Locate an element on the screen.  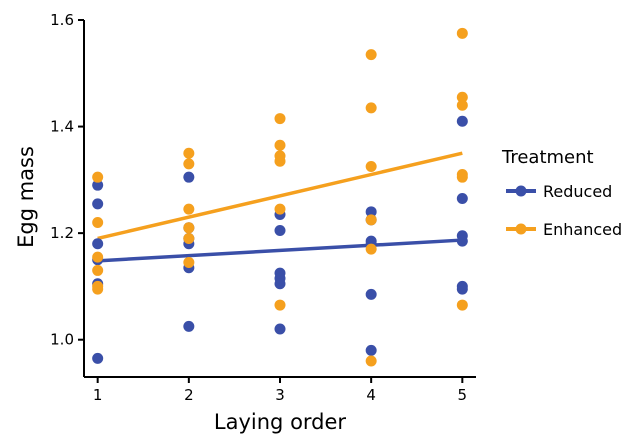
legend: Treatment Reduced Enhanced is located at coordinates (561, 193).